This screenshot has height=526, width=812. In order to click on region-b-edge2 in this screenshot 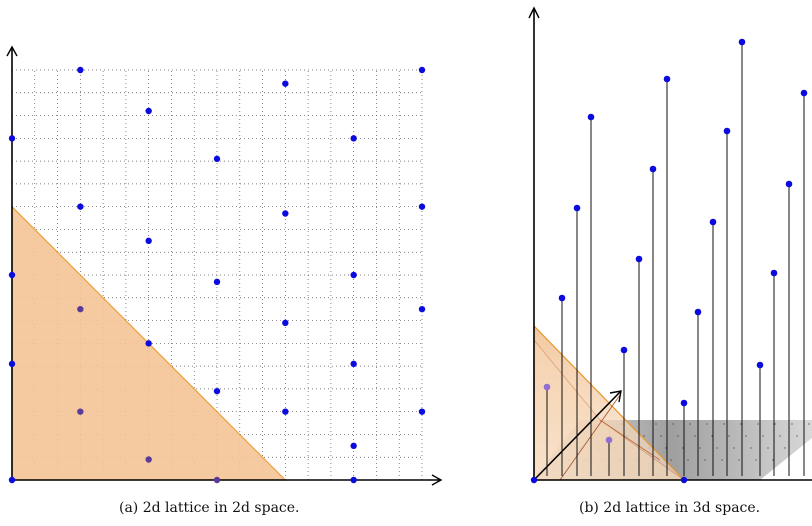, I will do `click(590, 437)`.